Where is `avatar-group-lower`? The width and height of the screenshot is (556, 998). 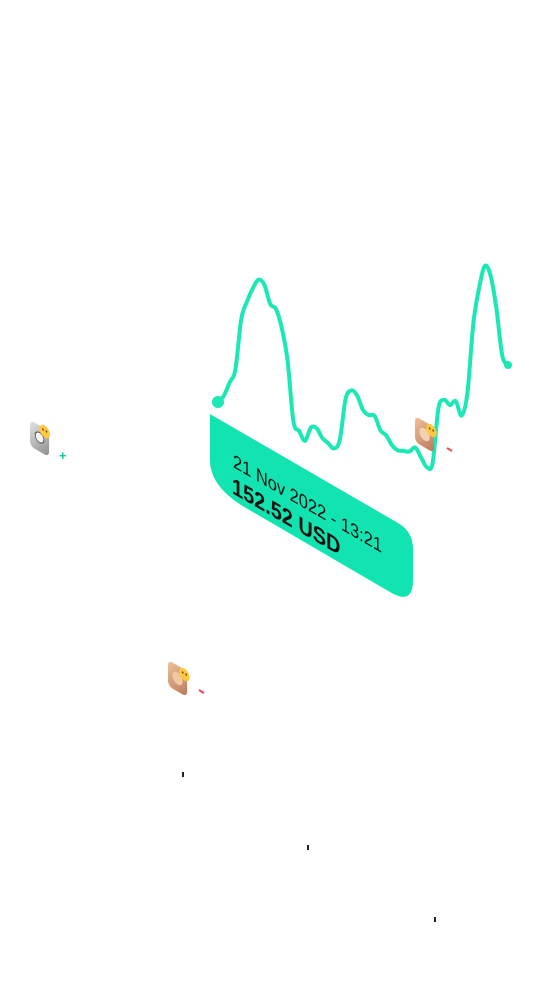
avatar-group-lower is located at coordinates (186, 679).